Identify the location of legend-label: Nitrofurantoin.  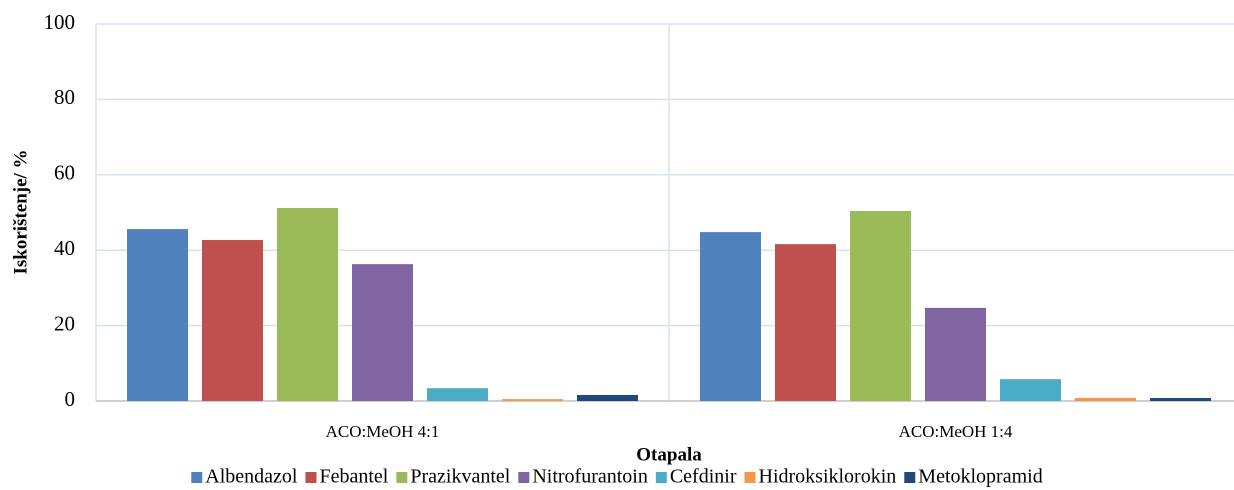
(590, 477).